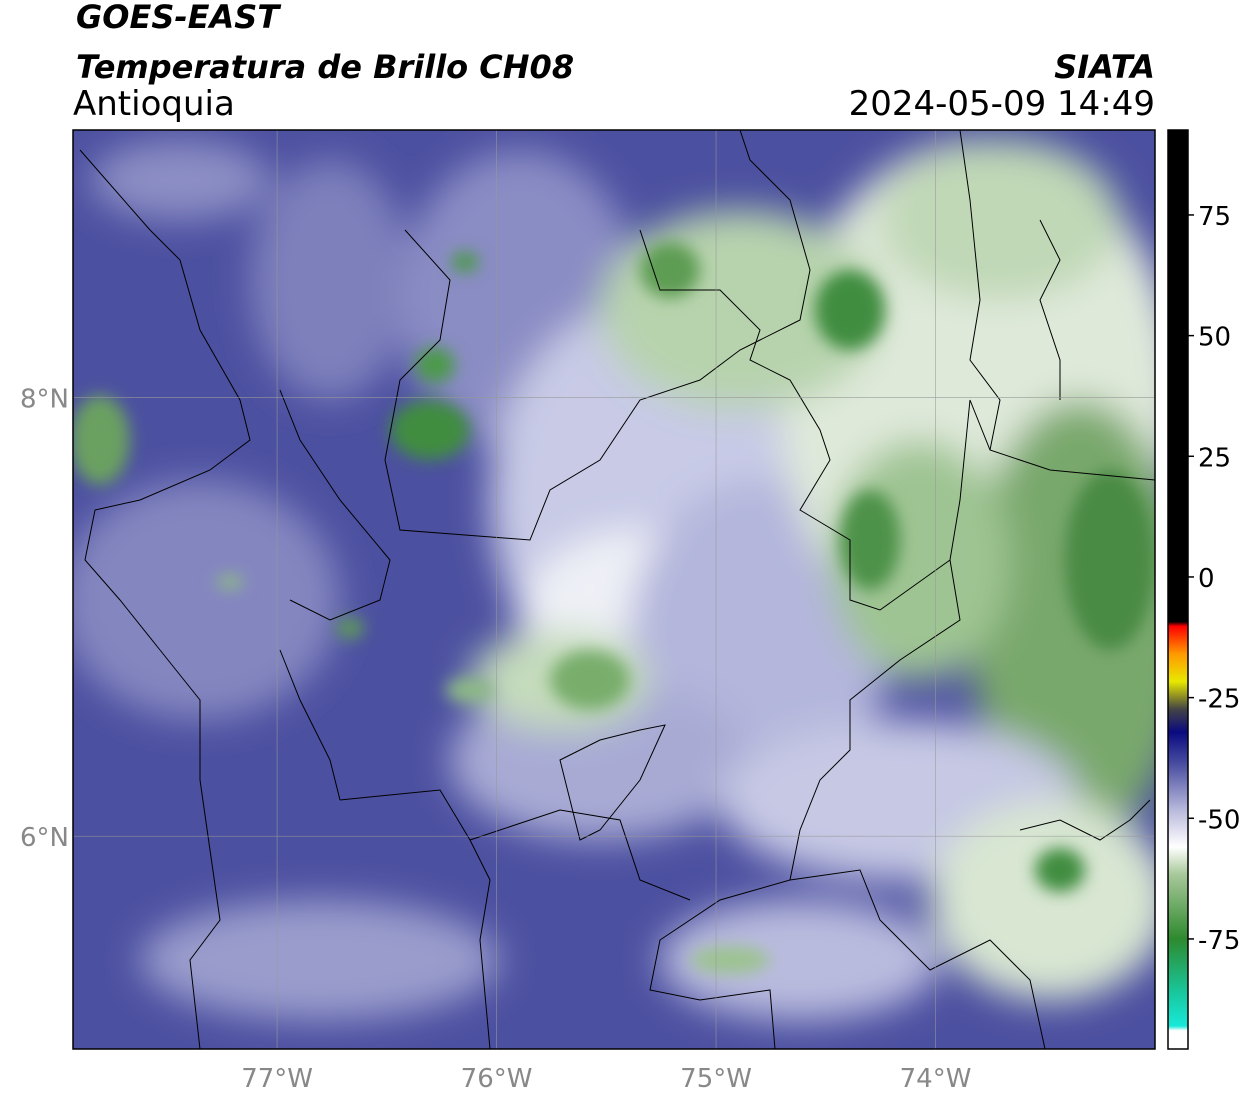 This screenshot has width=1252, height=1099. What do you see at coordinates (154, 104) in the screenshot?
I see `region: Antioquia` at bounding box center [154, 104].